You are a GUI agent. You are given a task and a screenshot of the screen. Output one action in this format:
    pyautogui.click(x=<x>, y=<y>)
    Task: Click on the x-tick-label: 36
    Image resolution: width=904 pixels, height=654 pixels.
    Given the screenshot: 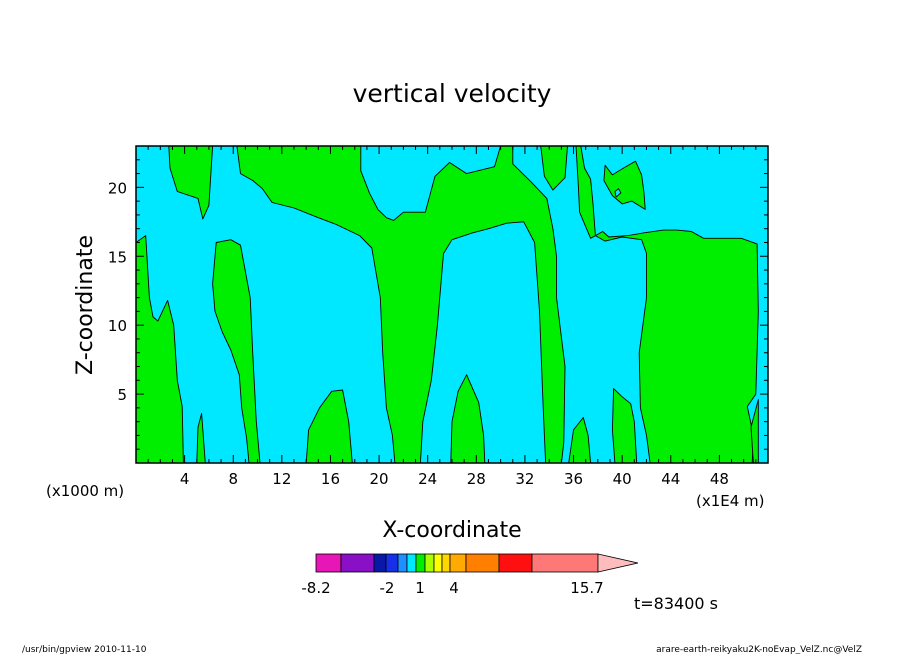 What is the action you would take?
    pyautogui.click(x=573, y=479)
    